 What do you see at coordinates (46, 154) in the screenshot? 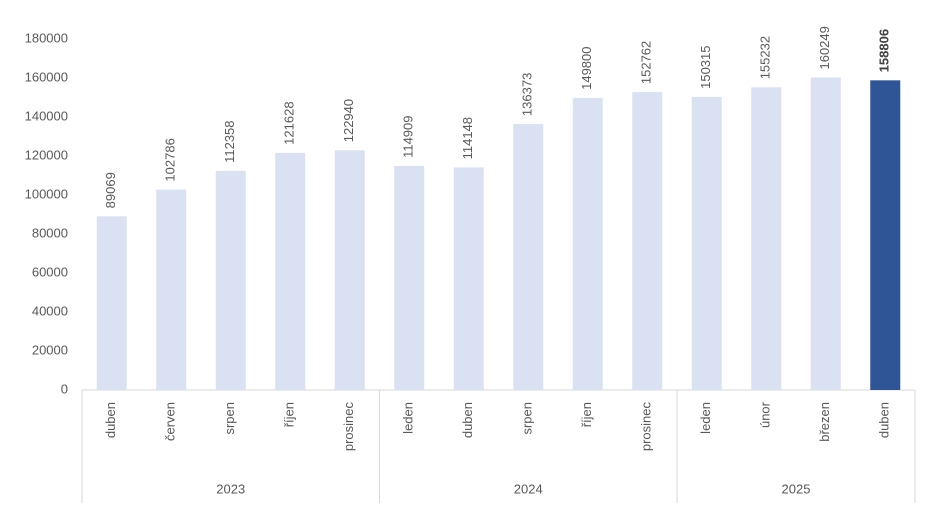
I see `y-tick-label: 120000` at bounding box center [46, 154].